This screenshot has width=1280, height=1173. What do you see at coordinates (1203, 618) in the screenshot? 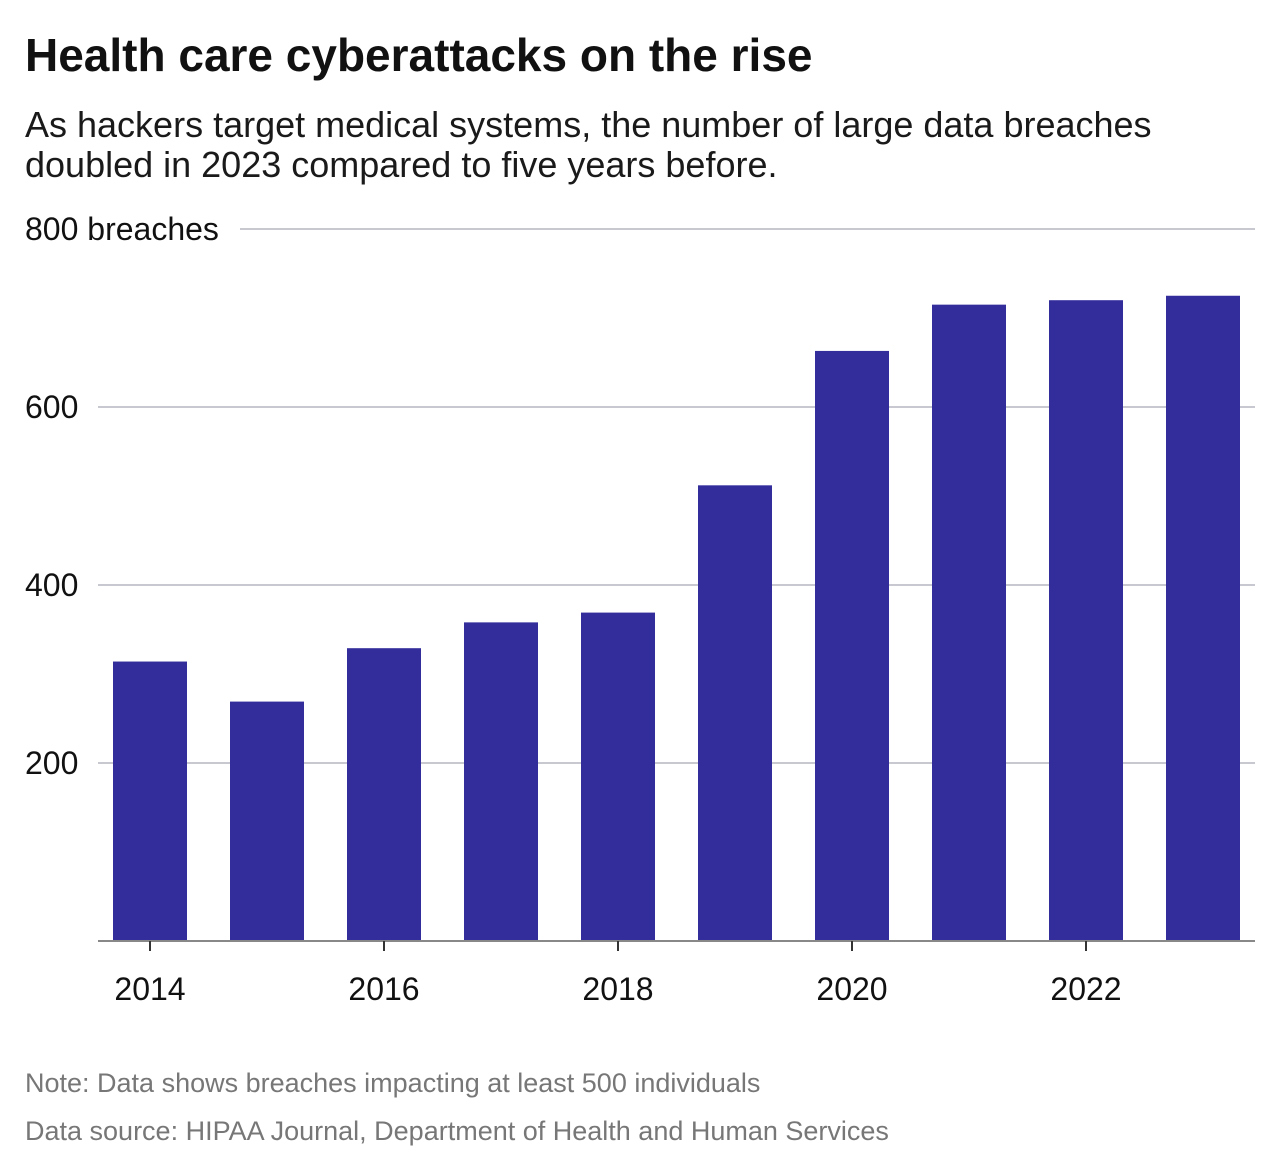
I see `bar-2023` at bounding box center [1203, 618].